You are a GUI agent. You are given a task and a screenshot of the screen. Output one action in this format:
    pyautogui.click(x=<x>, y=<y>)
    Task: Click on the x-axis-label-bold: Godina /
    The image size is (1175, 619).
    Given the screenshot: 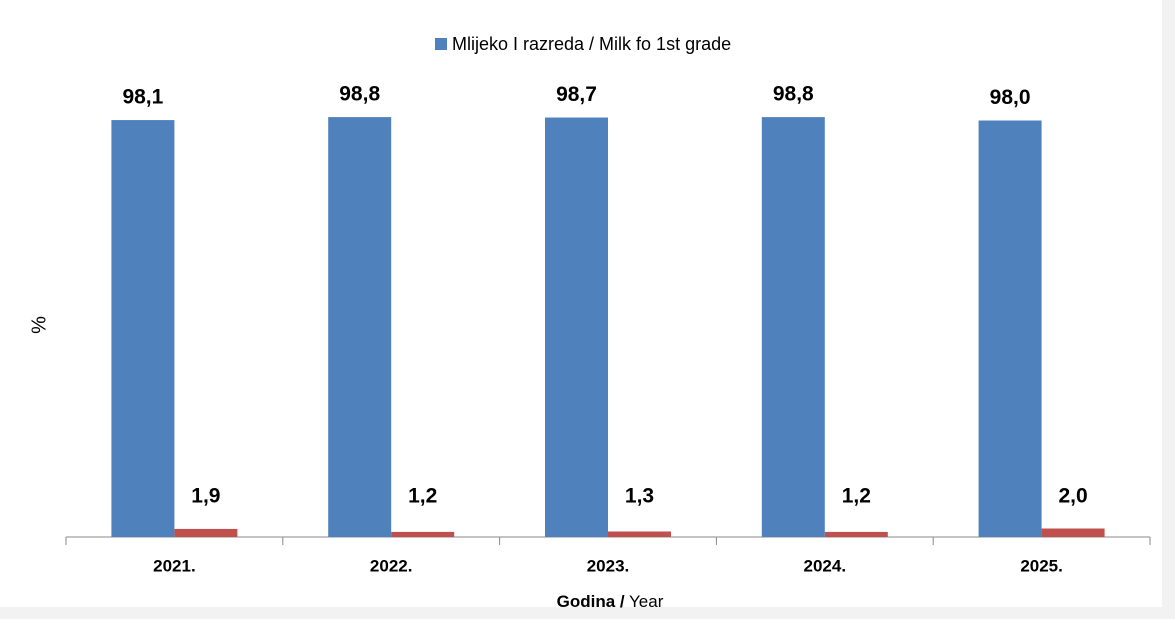 What is the action you would take?
    pyautogui.click(x=591, y=601)
    